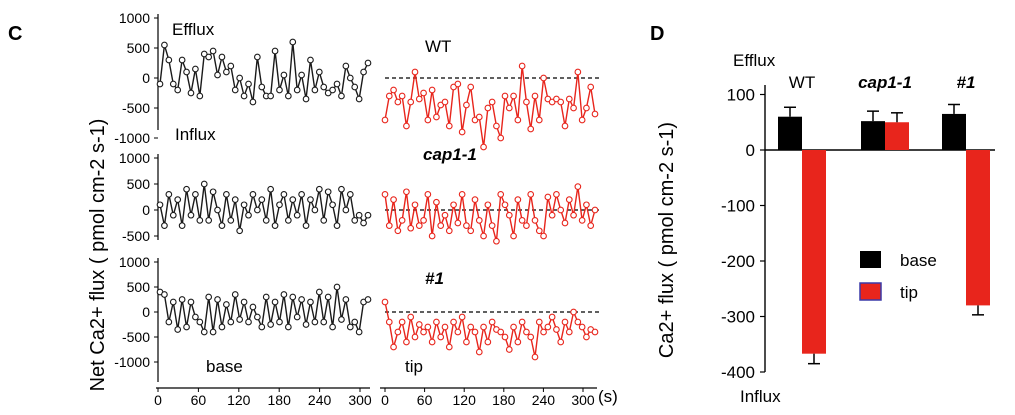 The height and width of the screenshot is (415, 1015). Describe the element at coordinates (139, 184) in the screenshot. I see `y-tick-label: 500` at that location.